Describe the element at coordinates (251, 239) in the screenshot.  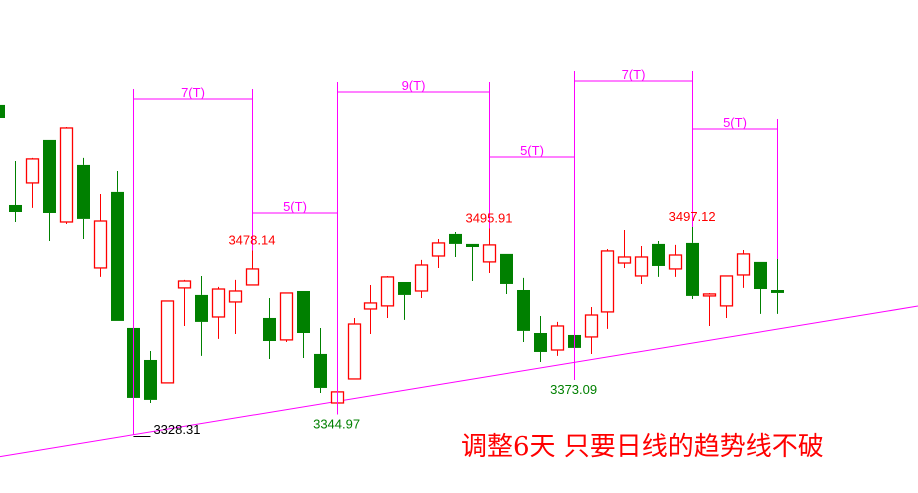
I see `price-label-high: 3478.14` at that location.